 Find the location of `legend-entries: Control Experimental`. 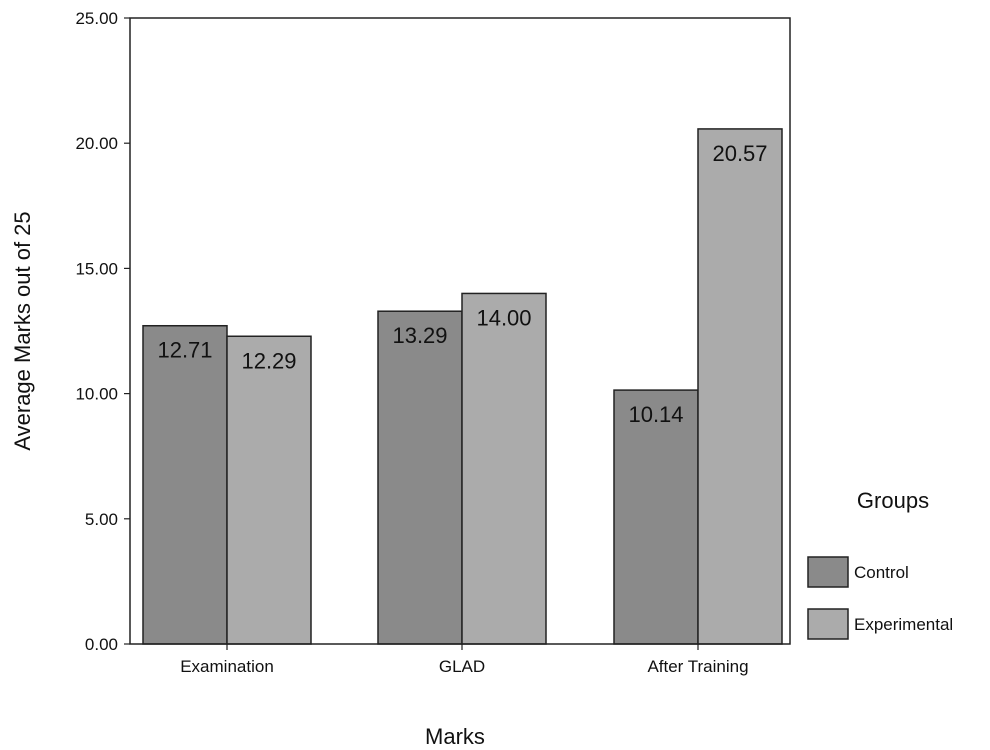

legend-entries: Control Experimental is located at coordinates (880, 598).